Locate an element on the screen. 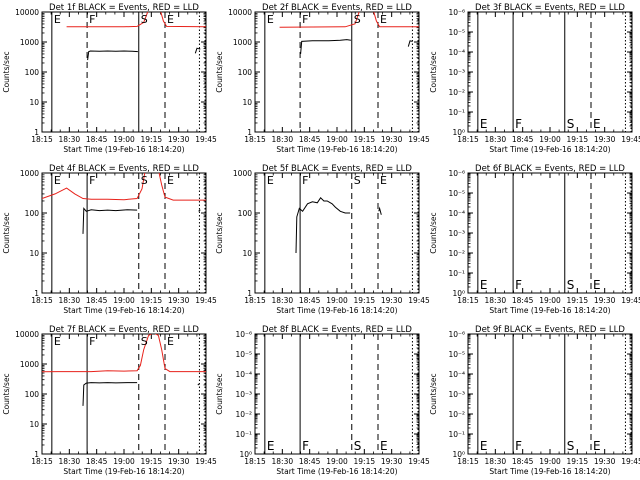 The height and width of the screenshot is (480, 640). y-tick-label: 100 is located at coordinates (32, 72).